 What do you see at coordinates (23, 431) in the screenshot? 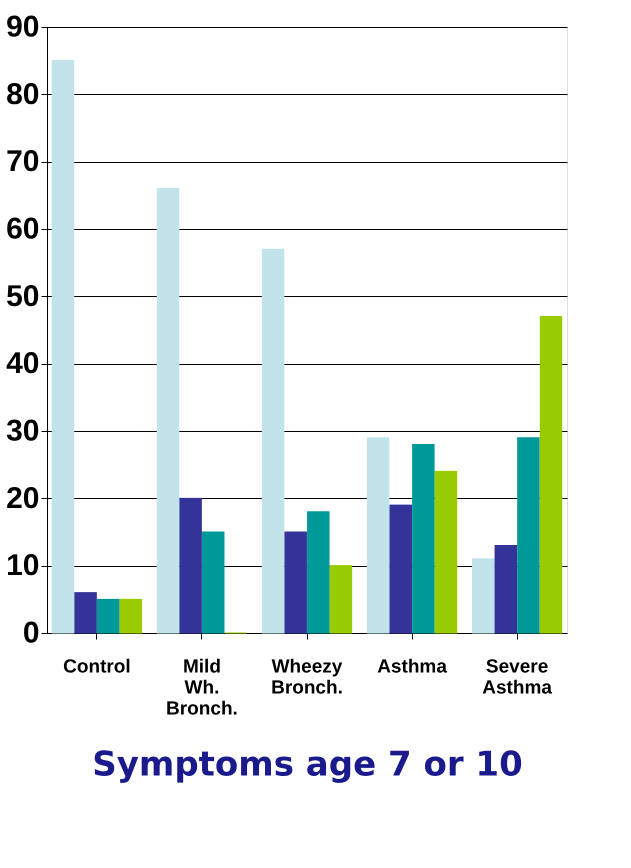
I see `y-tick-label: 30` at bounding box center [23, 431].